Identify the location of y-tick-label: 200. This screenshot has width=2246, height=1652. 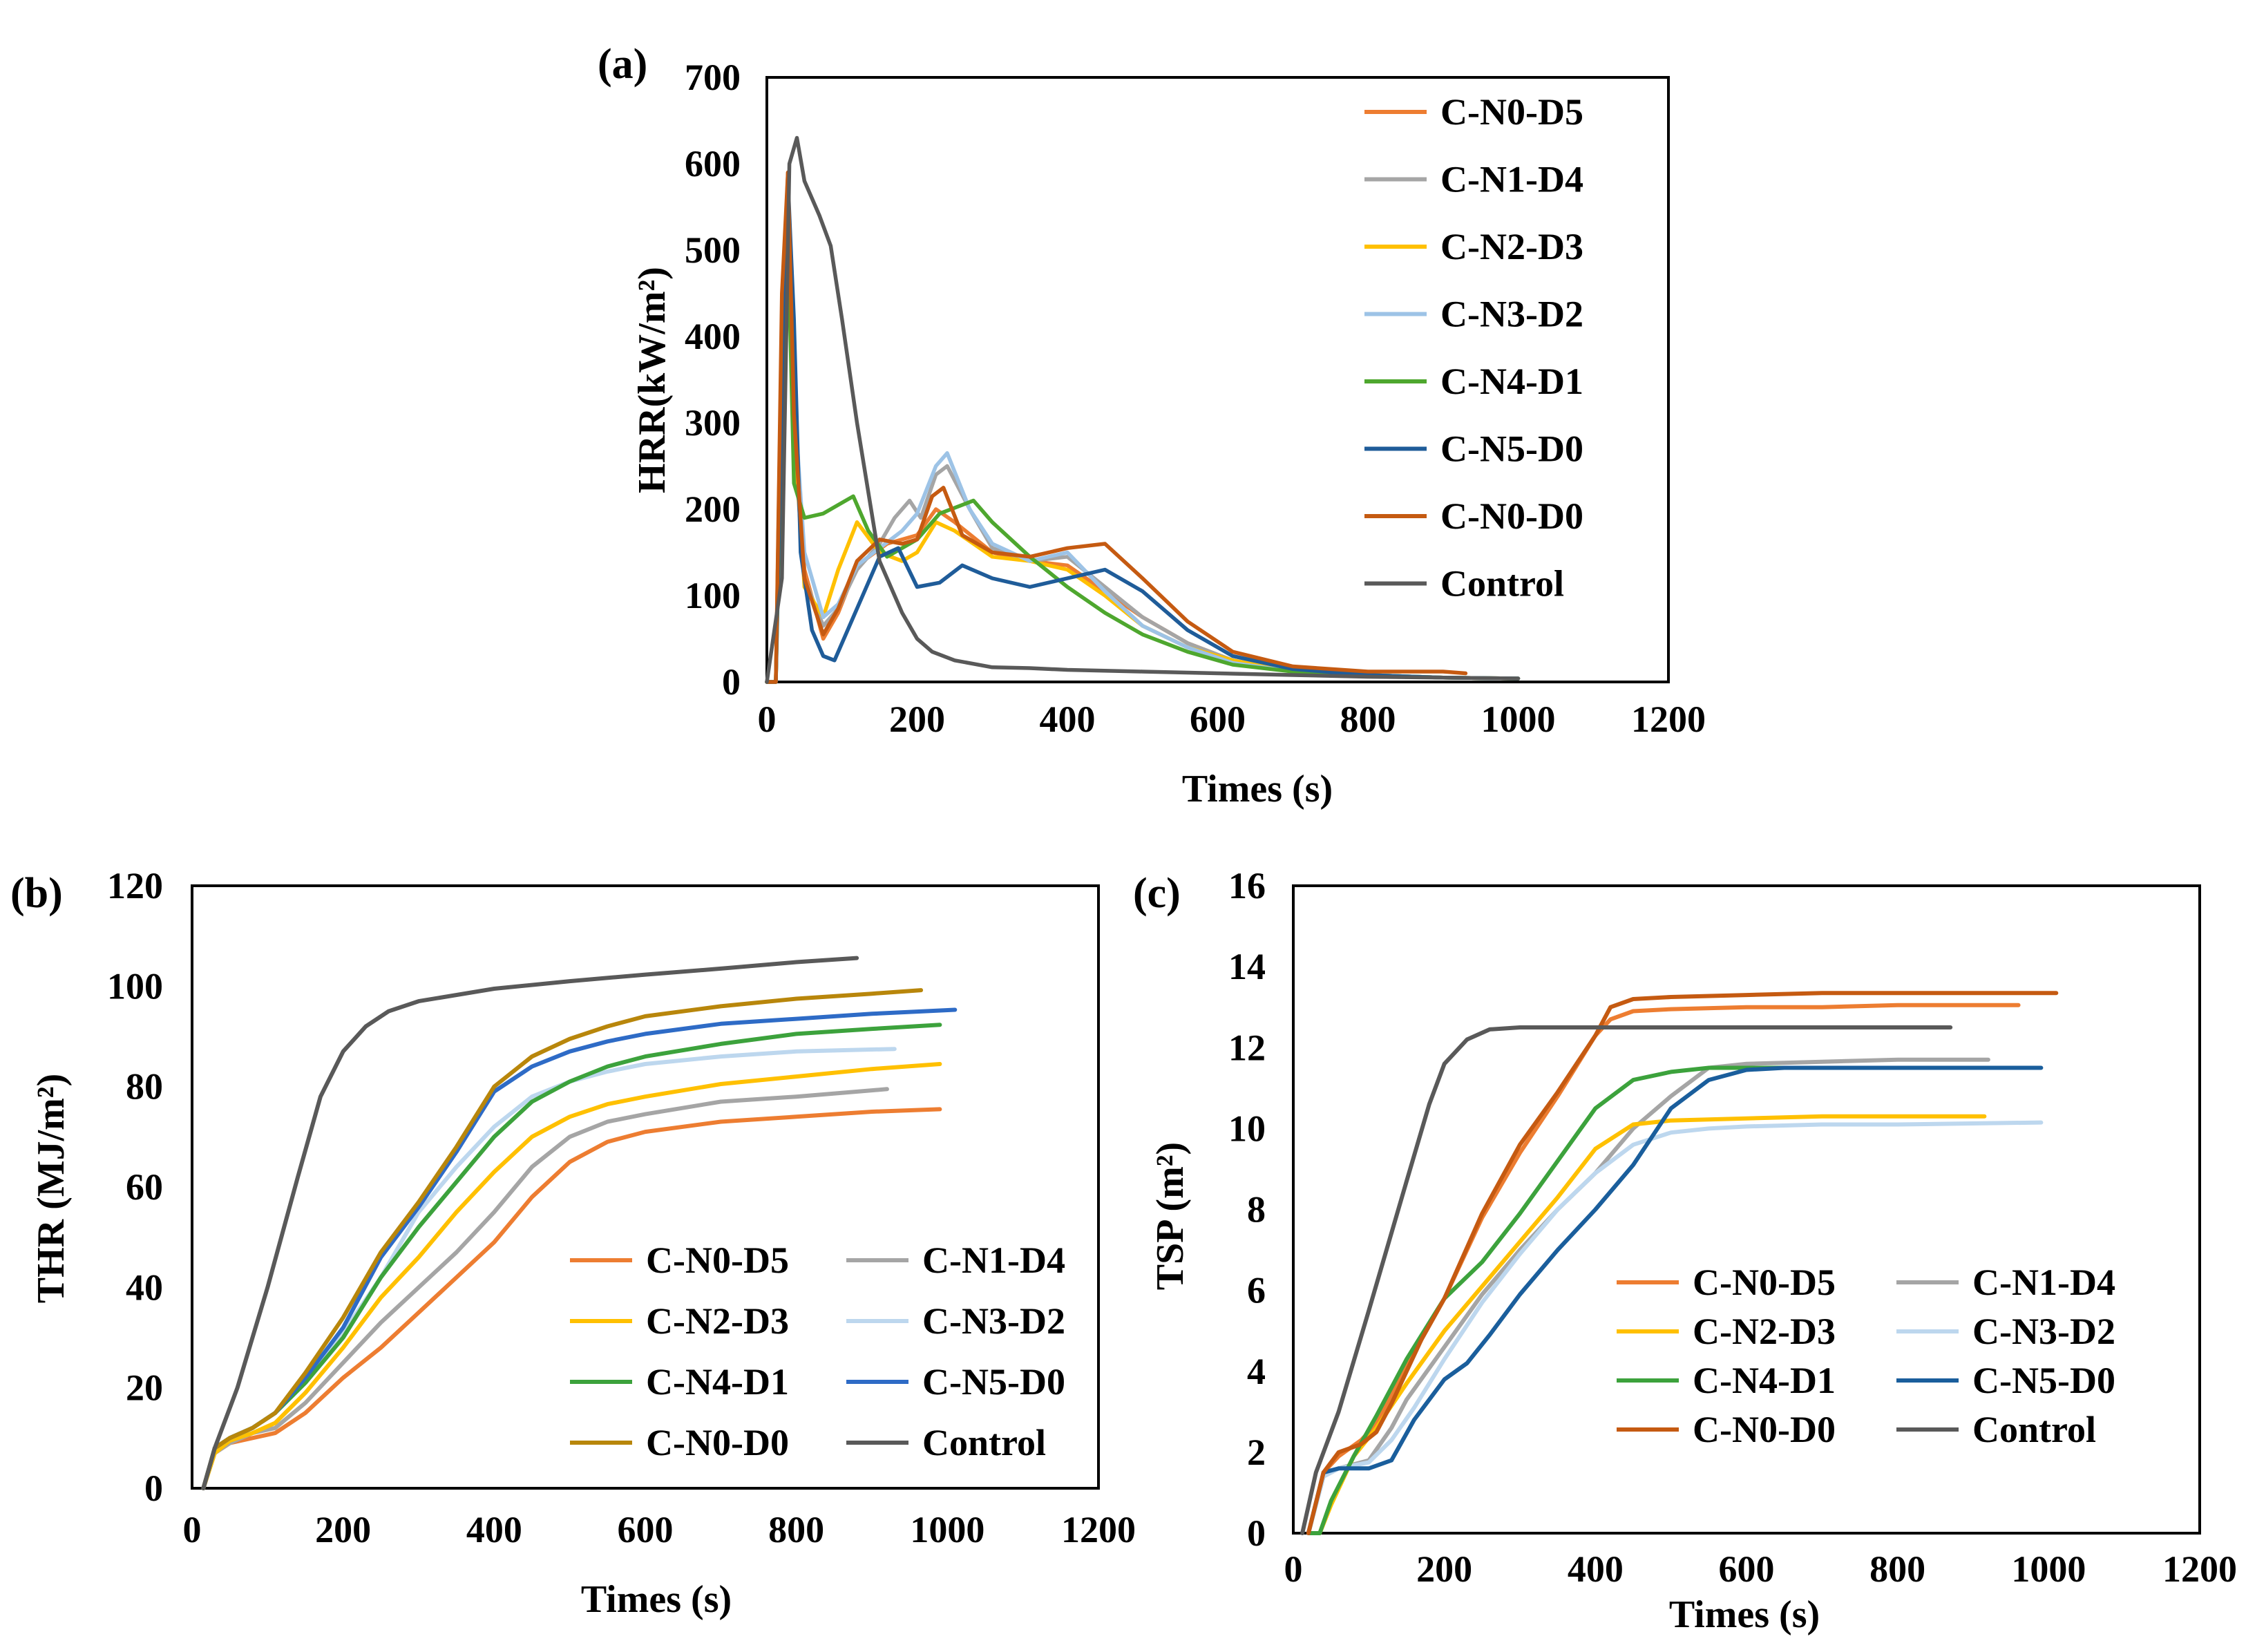
(713, 509).